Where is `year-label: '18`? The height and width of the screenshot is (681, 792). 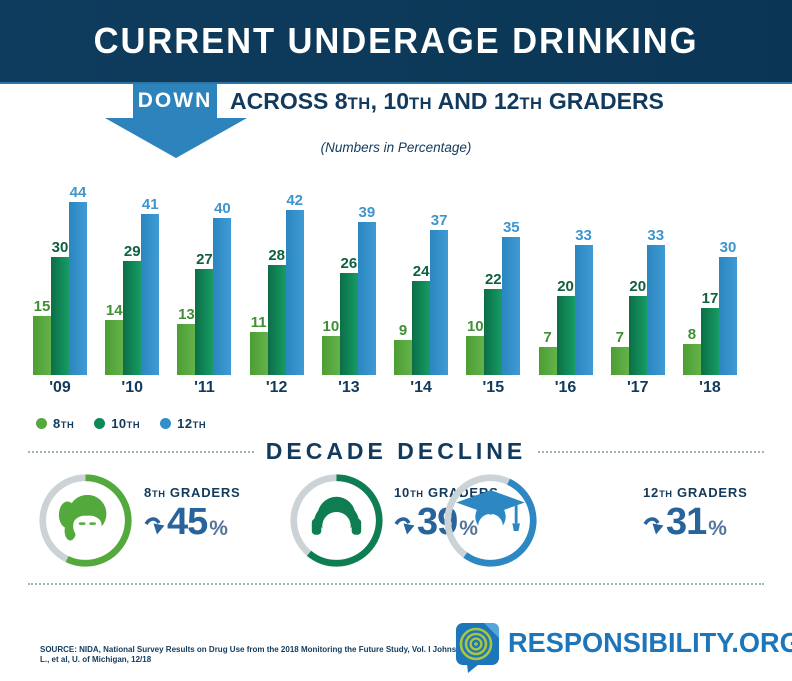 year-label: '18 is located at coordinates (710, 387).